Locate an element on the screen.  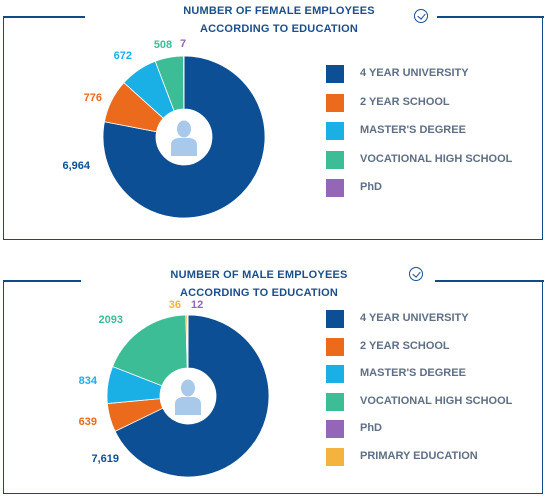
data-label: 12 is located at coordinates (197, 305).